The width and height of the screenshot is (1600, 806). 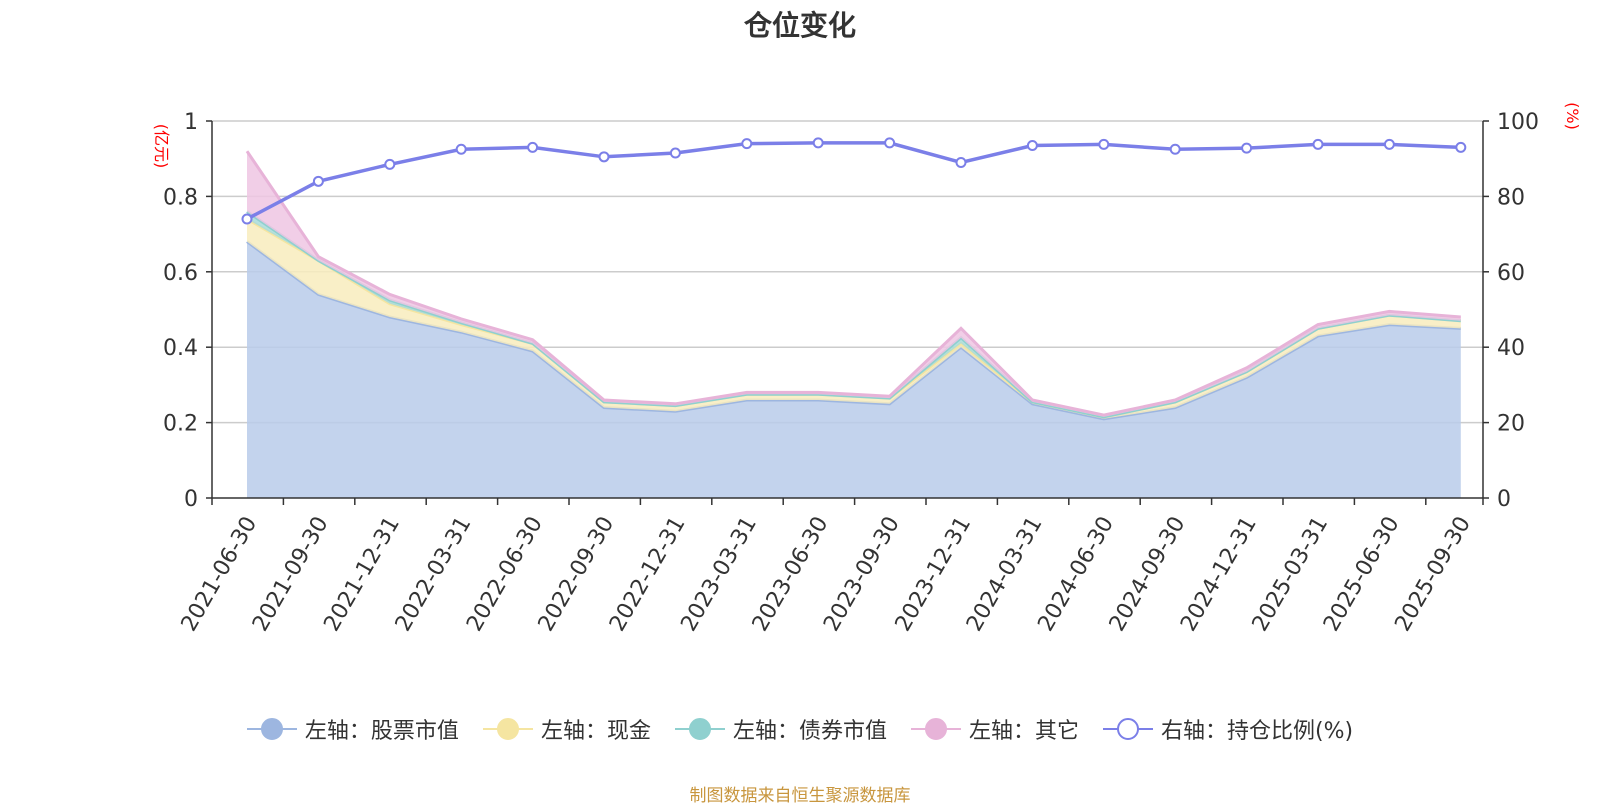 What do you see at coordinates (1023, 731) in the screenshot?
I see `legend-label: 左轴：其它` at bounding box center [1023, 731].